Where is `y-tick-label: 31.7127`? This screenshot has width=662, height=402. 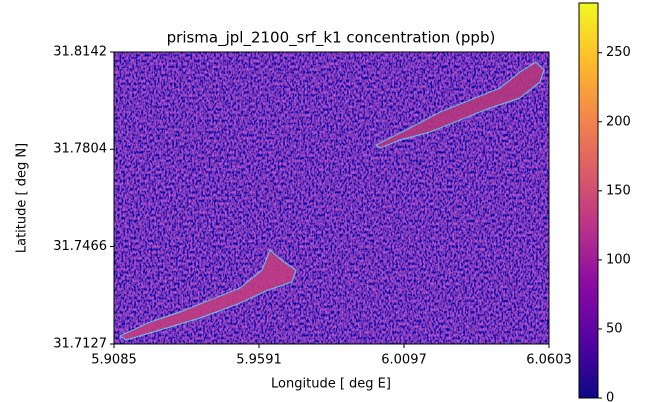 y-tick-label: 31.7127 is located at coordinates (80, 344).